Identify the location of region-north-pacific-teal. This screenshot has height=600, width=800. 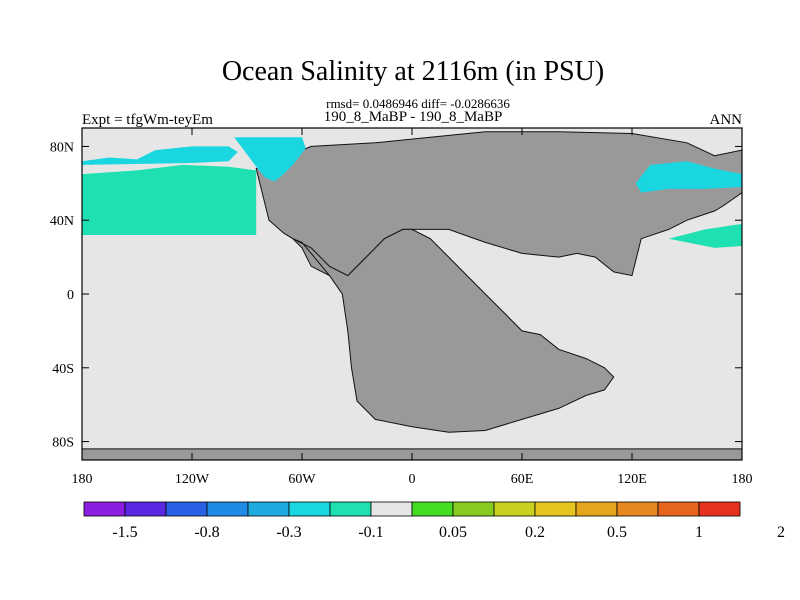
(169, 199).